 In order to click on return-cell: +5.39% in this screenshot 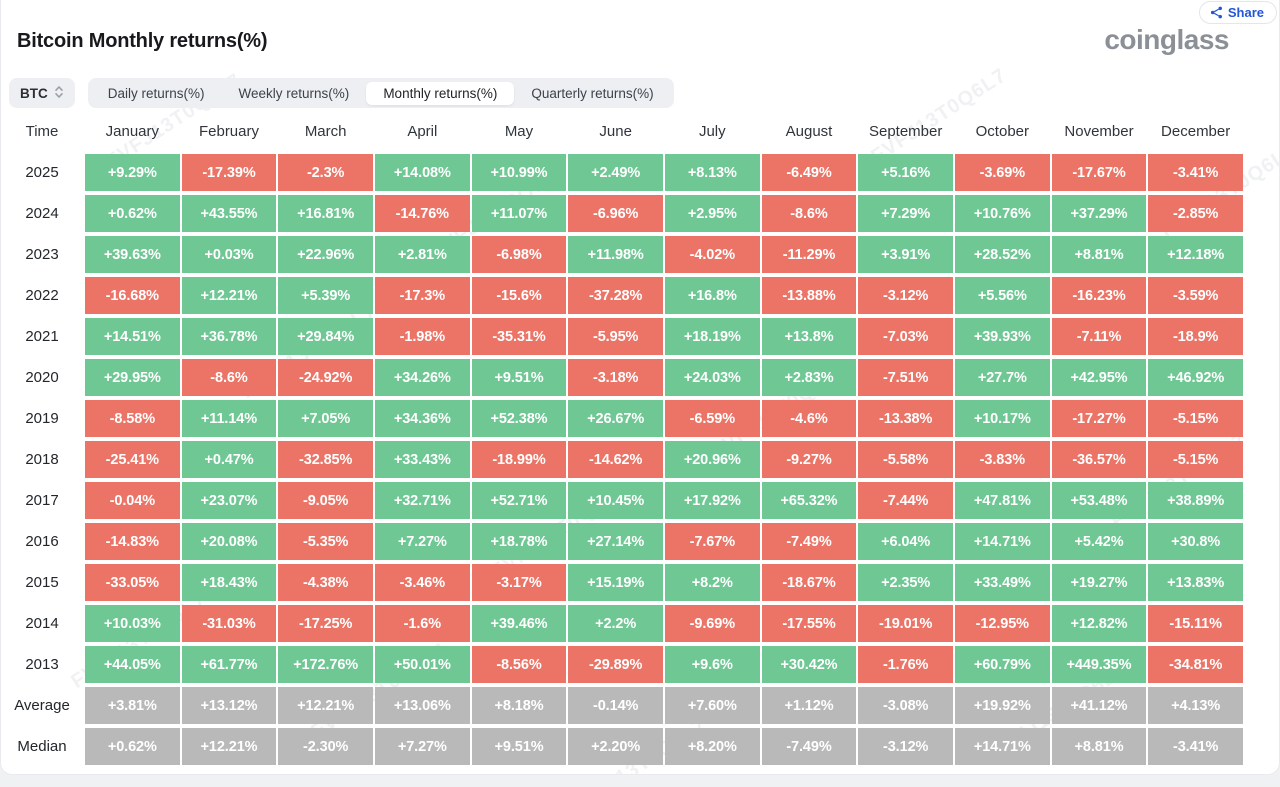, I will do `click(325, 295)`.